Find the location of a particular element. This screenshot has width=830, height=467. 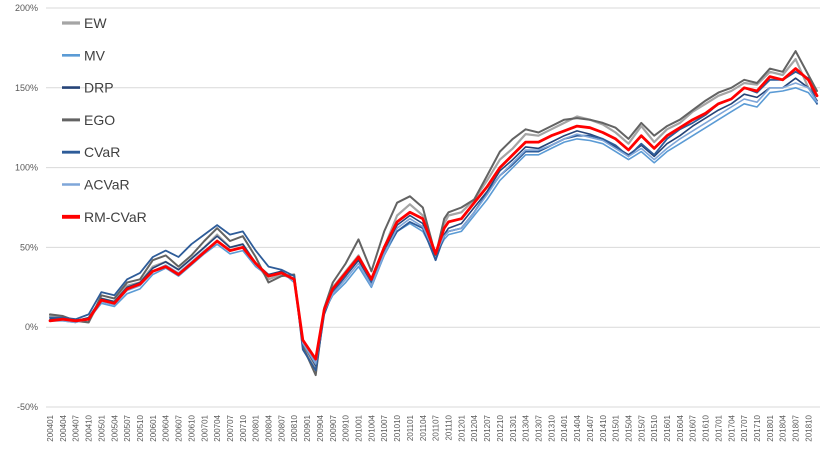

x-tick-label: 200704 is located at coordinates (217, 427).